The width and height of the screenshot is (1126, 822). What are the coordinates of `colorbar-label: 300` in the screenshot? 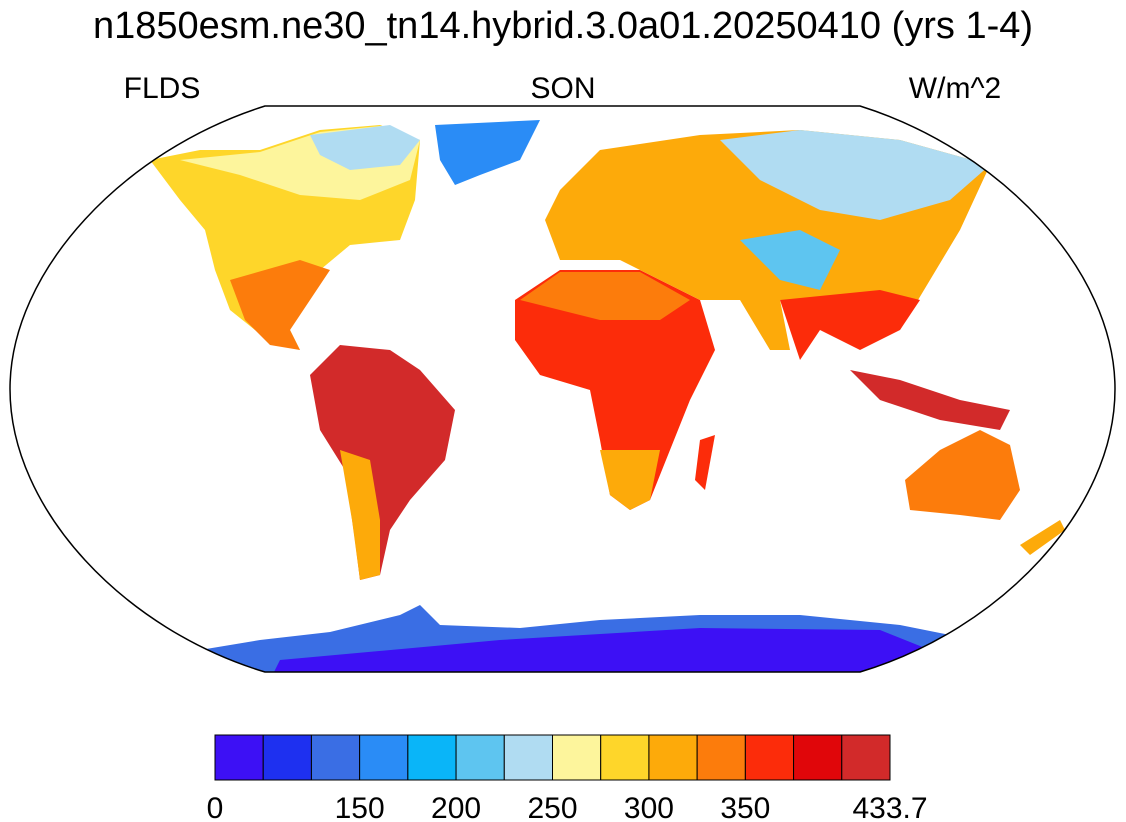 It's located at (649, 807).